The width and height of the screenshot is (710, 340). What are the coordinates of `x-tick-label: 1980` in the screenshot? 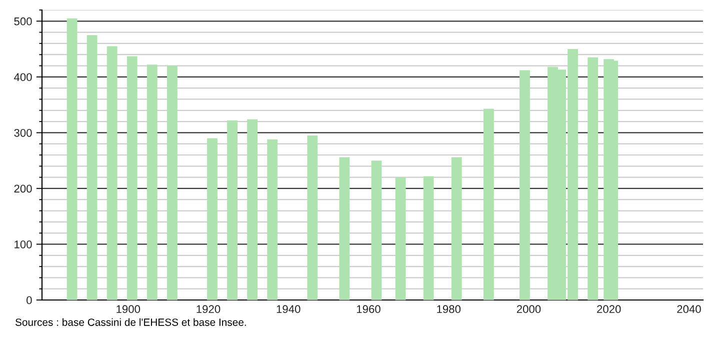 It's located at (449, 309).